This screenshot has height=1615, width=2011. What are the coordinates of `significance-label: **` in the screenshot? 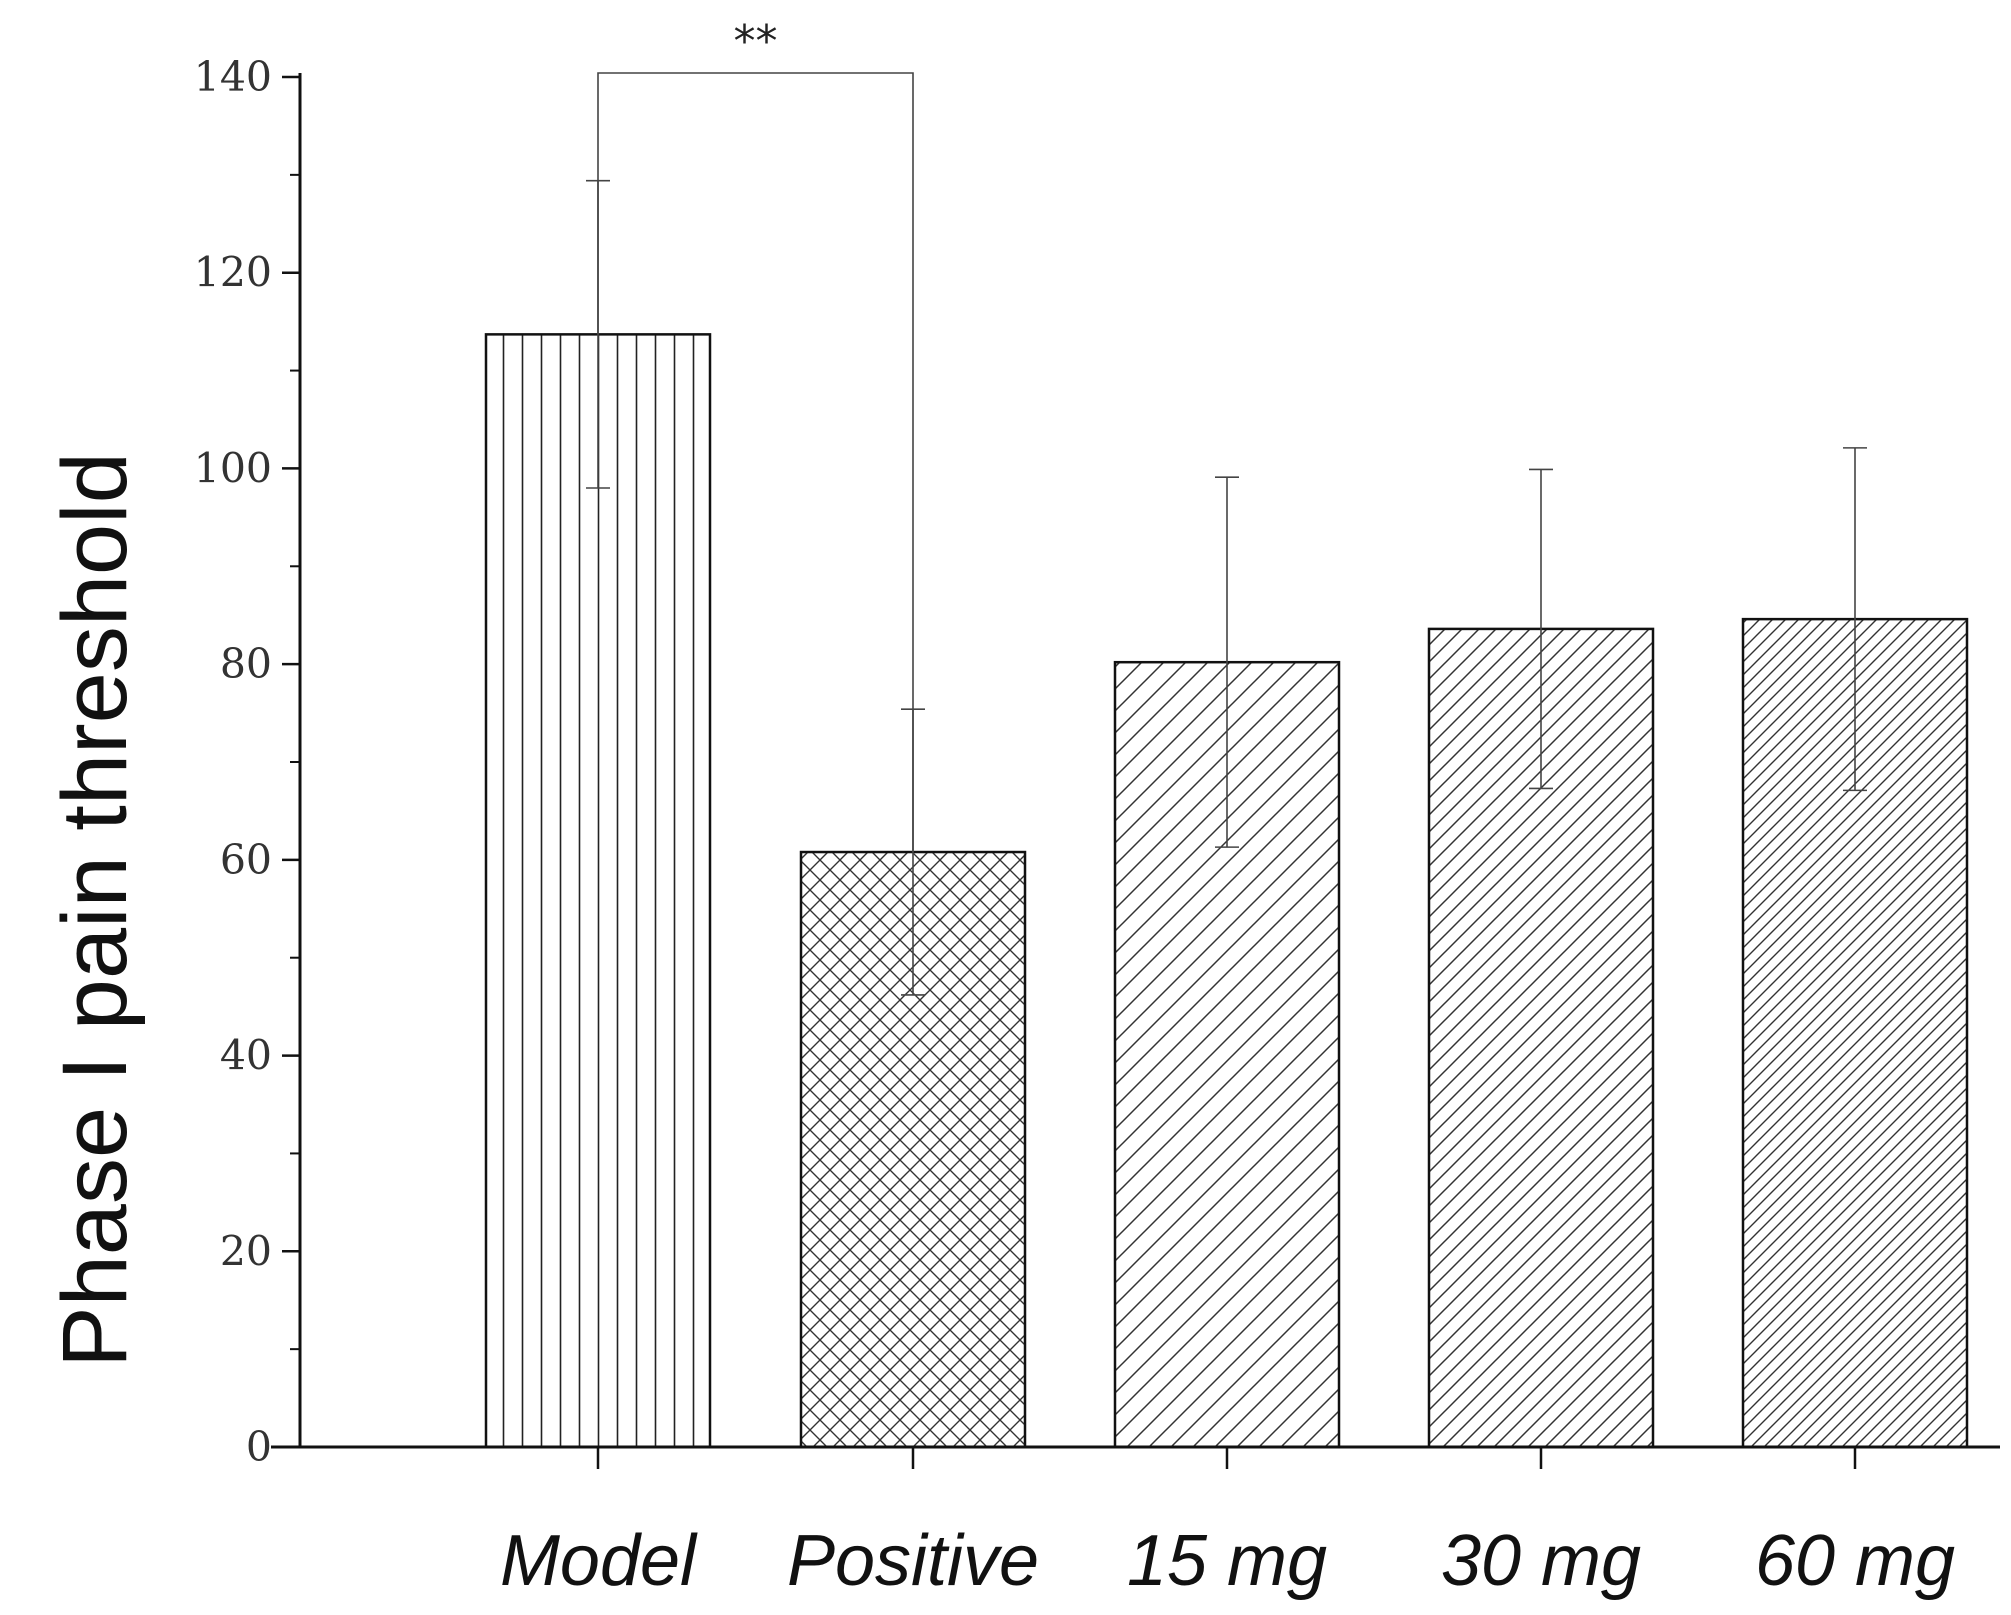 It's located at (756, 41).